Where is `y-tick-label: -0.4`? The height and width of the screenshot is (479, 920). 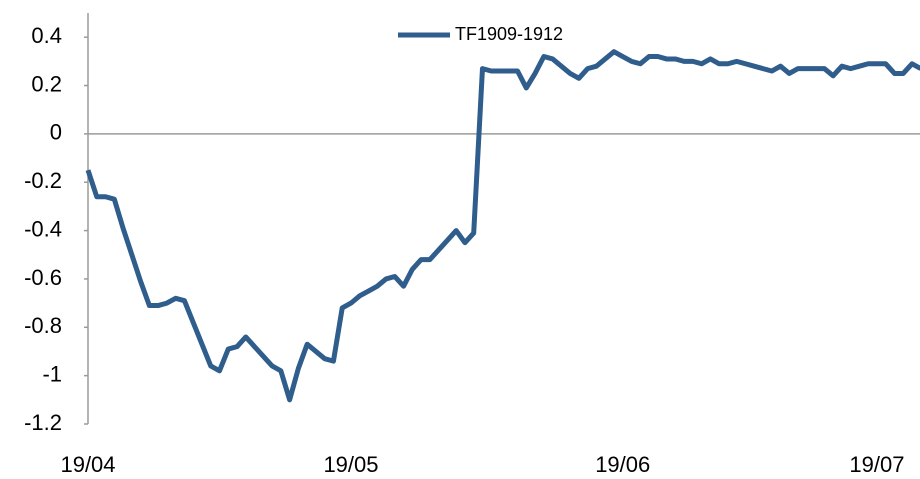
y-tick-label: -0.4 is located at coordinates (43, 228).